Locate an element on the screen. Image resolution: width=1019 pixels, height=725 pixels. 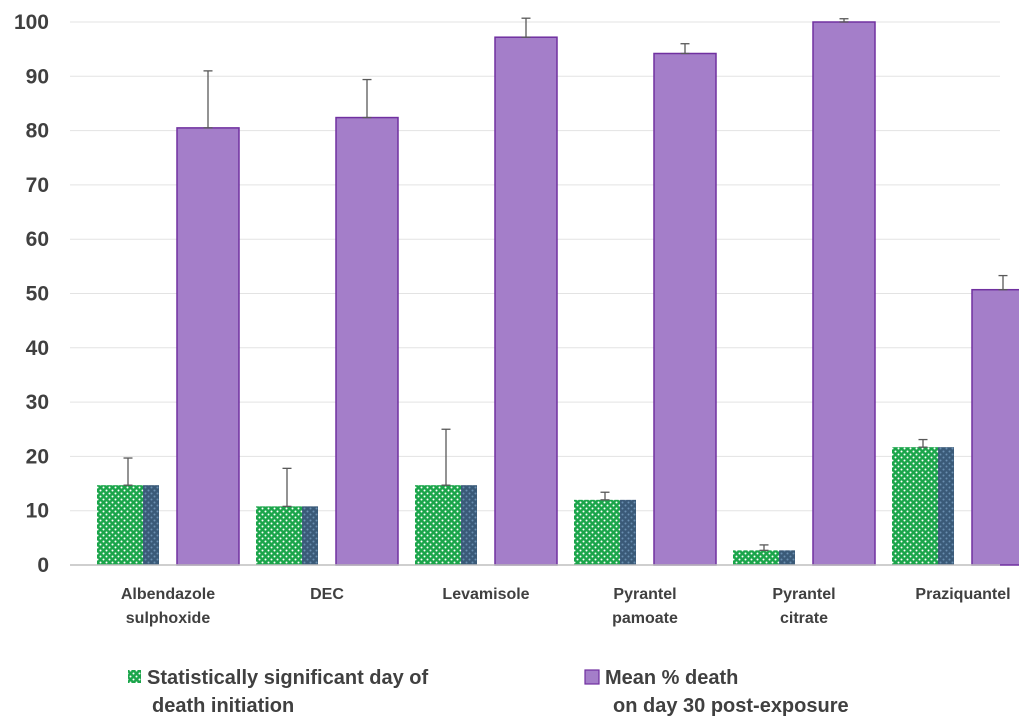
x-tick-label: Albendazole sulphoxide is located at coordinates (168, 606).